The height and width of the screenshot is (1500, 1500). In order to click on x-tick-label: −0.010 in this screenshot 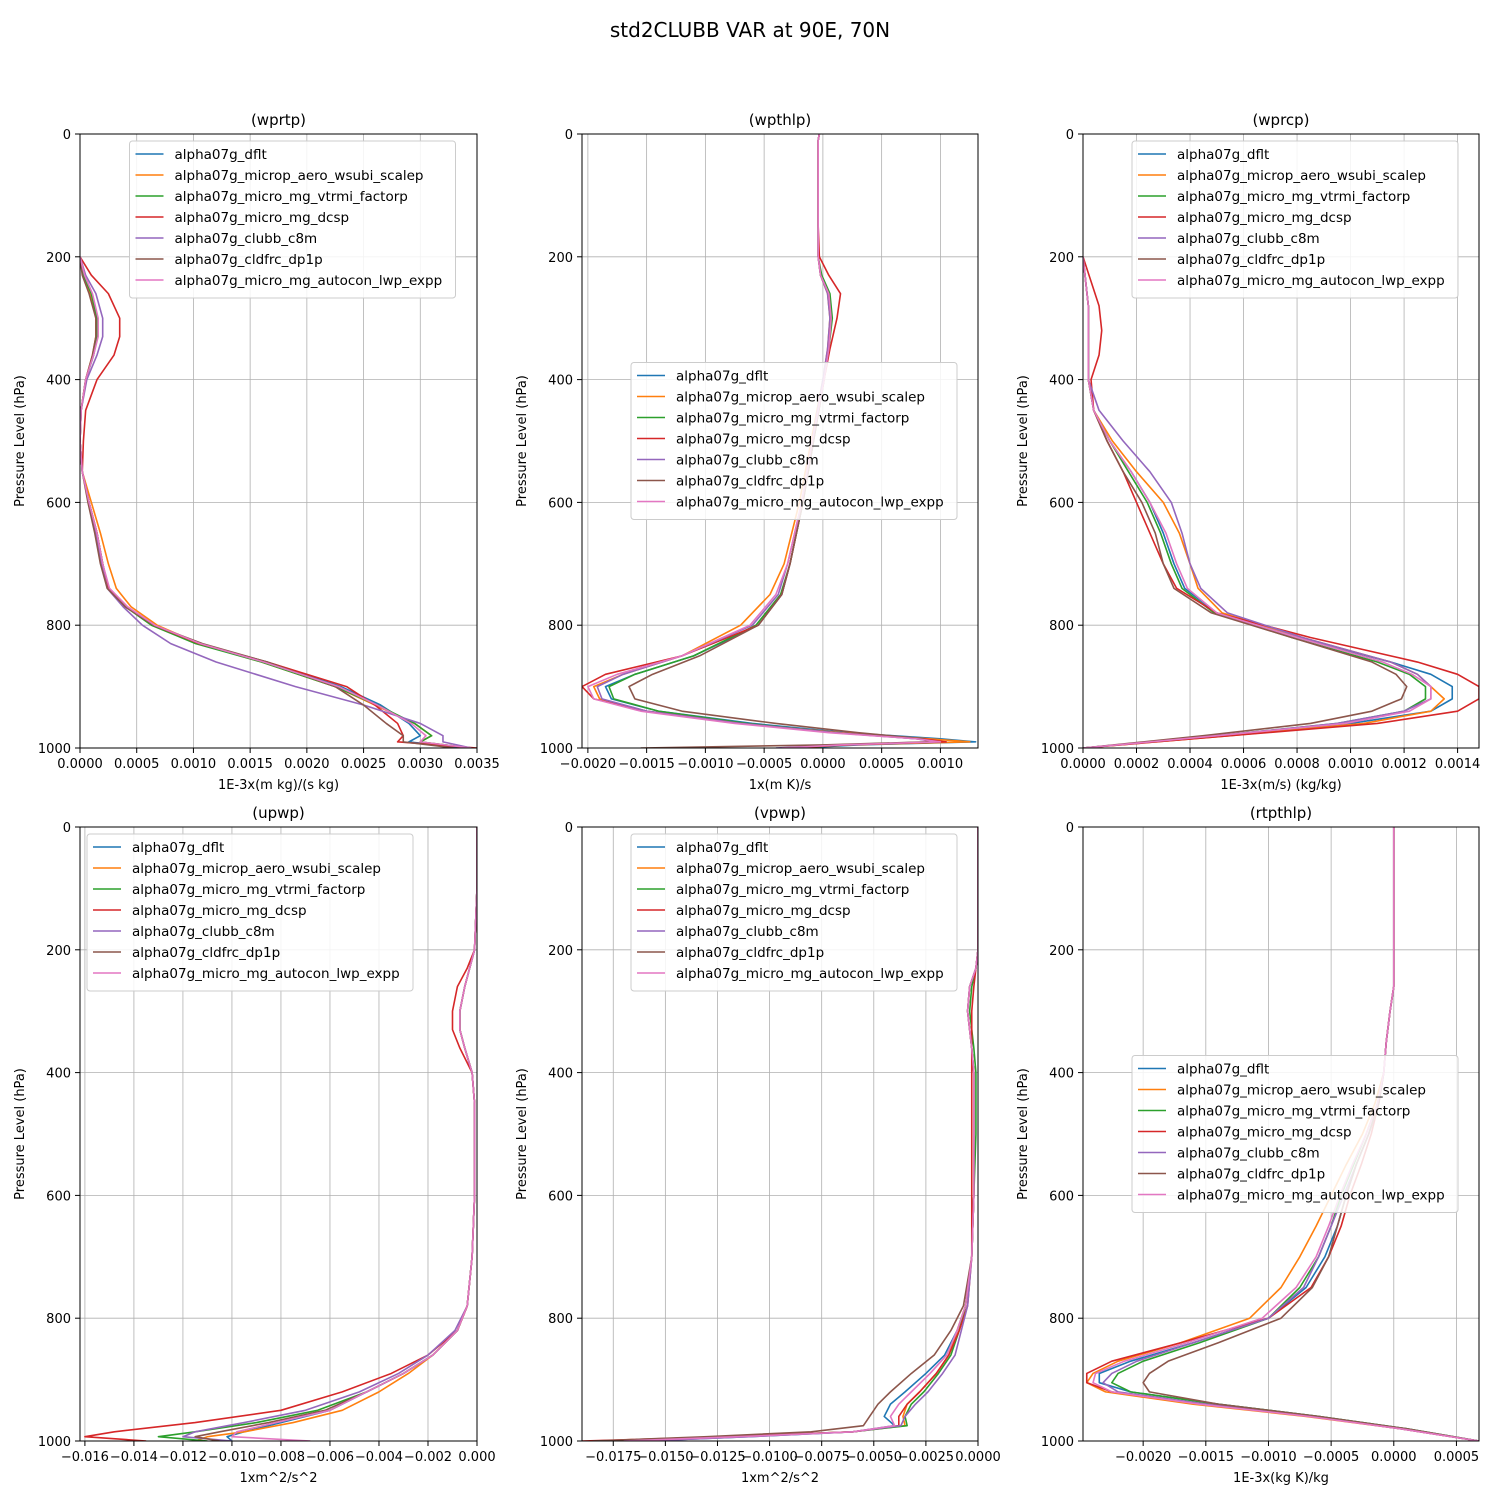, I will do `click(232, 1457)`.